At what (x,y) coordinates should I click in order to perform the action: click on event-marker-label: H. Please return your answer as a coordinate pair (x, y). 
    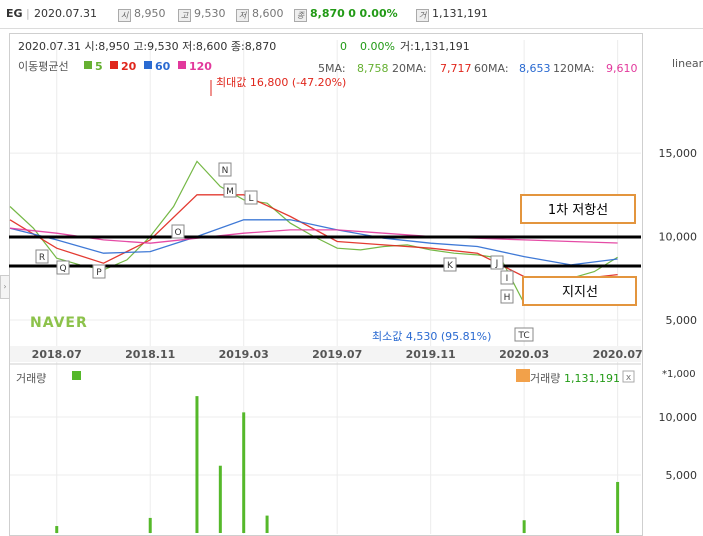
    Looking at the image, I should click on (507, 298).